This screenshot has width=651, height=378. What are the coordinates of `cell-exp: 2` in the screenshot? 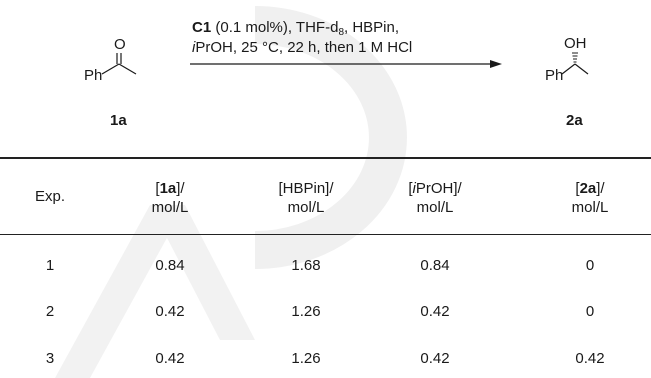 It's located at (50, 311).